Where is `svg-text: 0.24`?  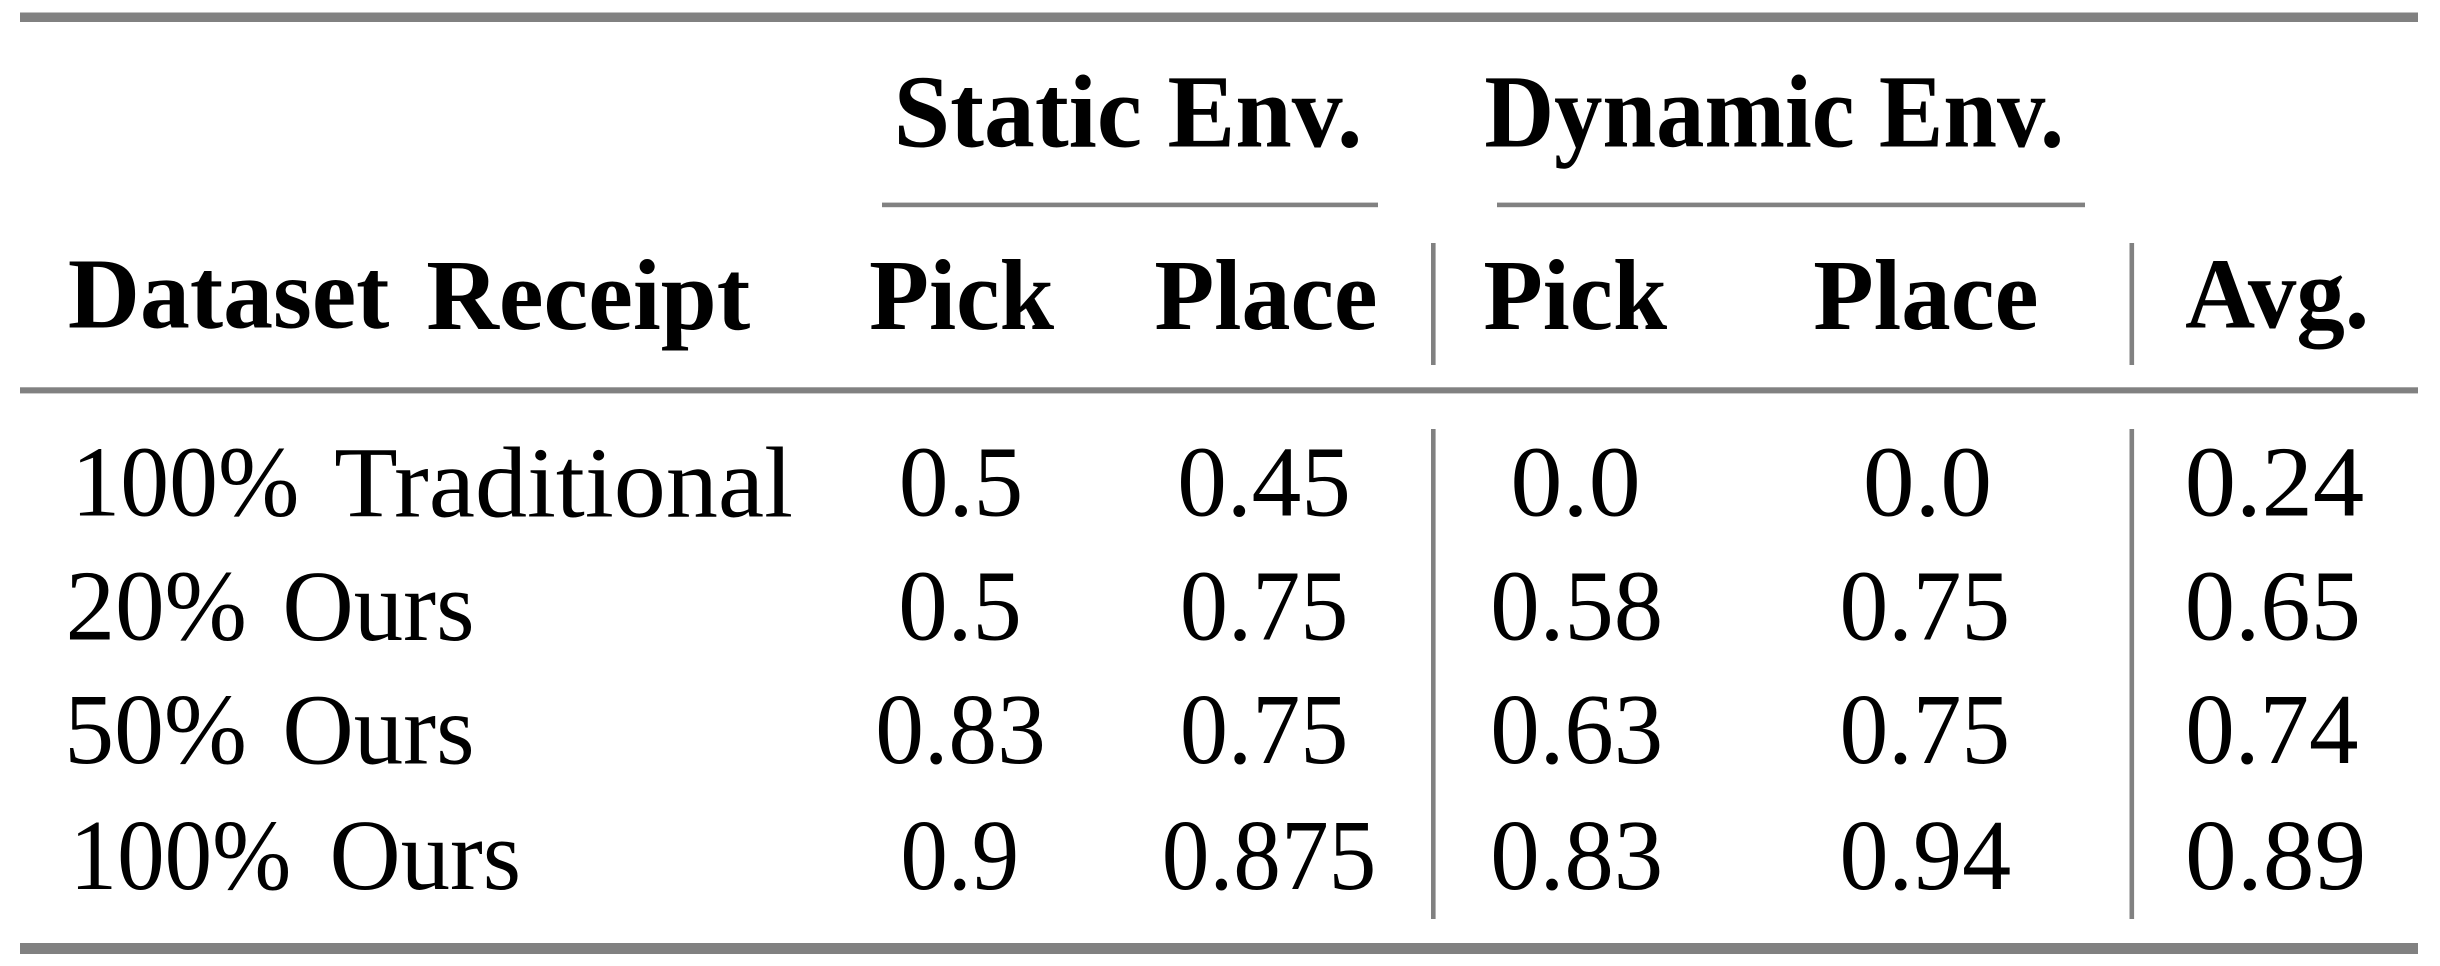
svg-text: 0.24 is located at coordinates (2275, 482).